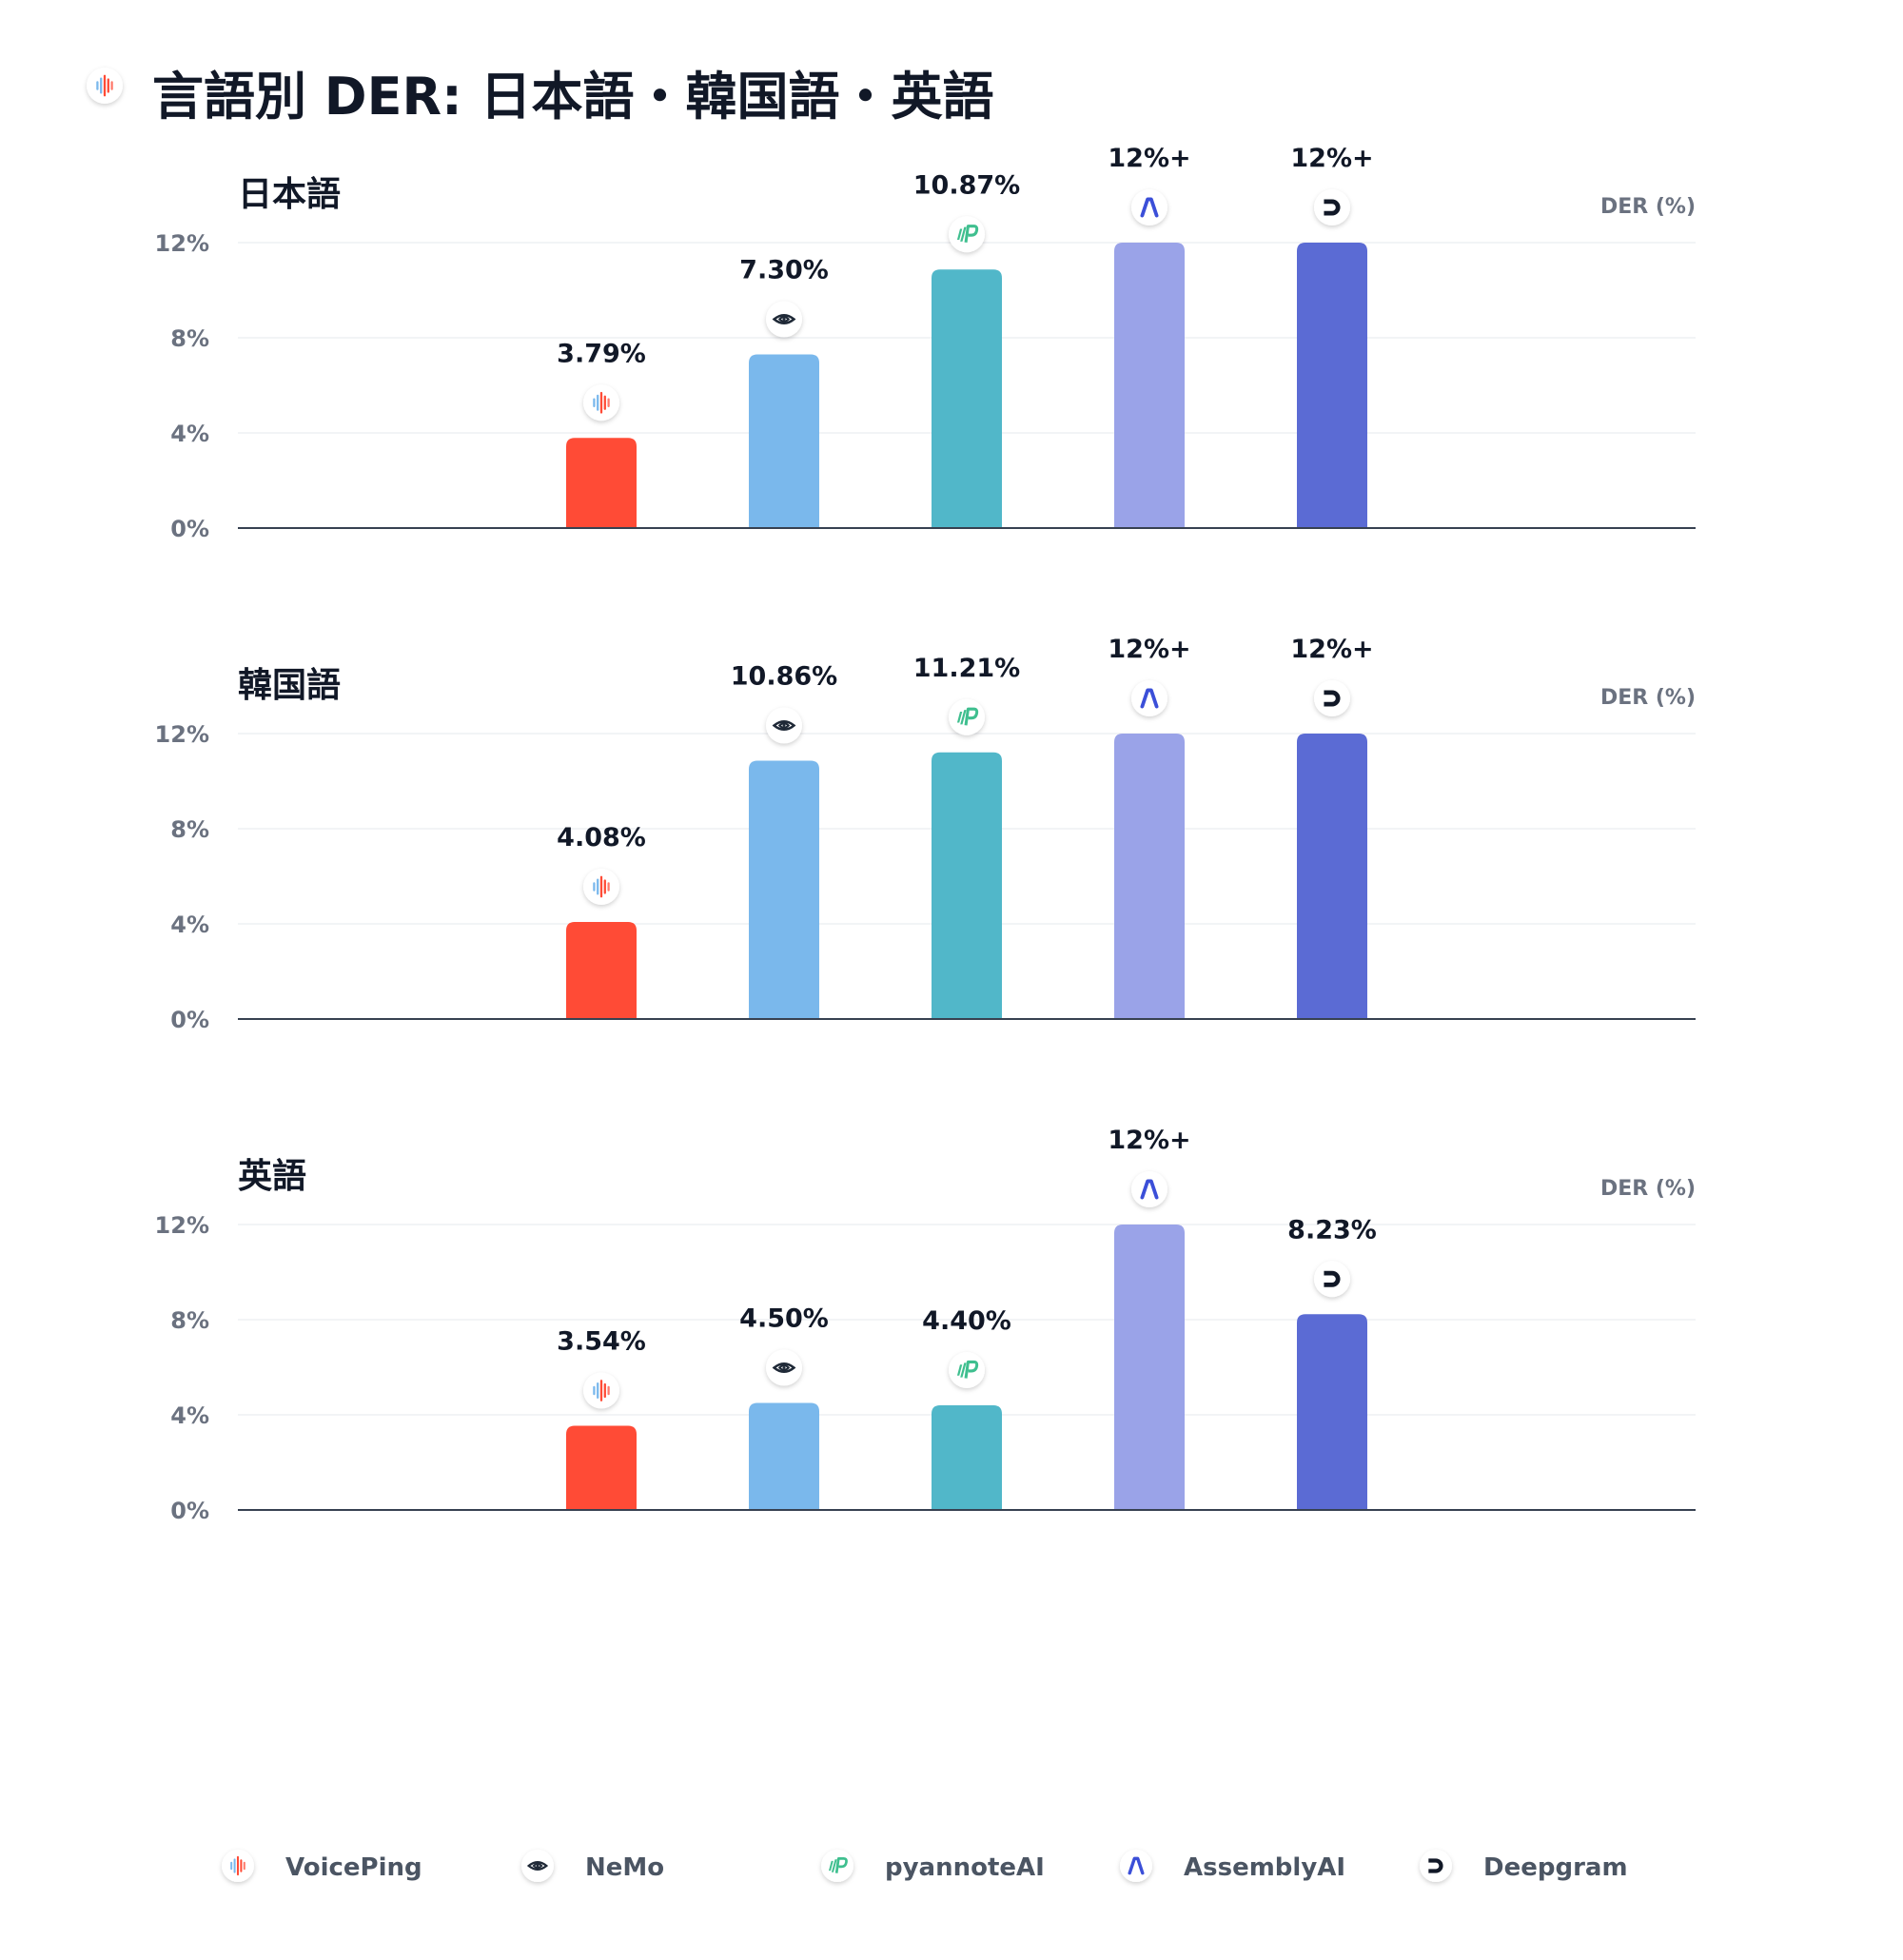 This screenshot has height=1960, width=1903. What do you see at coordinates (573, 97) in the screenshot?
I see `chart-title: 言語別 DER: 日本語・韓国語・英語` at bounding box center [573, 97].